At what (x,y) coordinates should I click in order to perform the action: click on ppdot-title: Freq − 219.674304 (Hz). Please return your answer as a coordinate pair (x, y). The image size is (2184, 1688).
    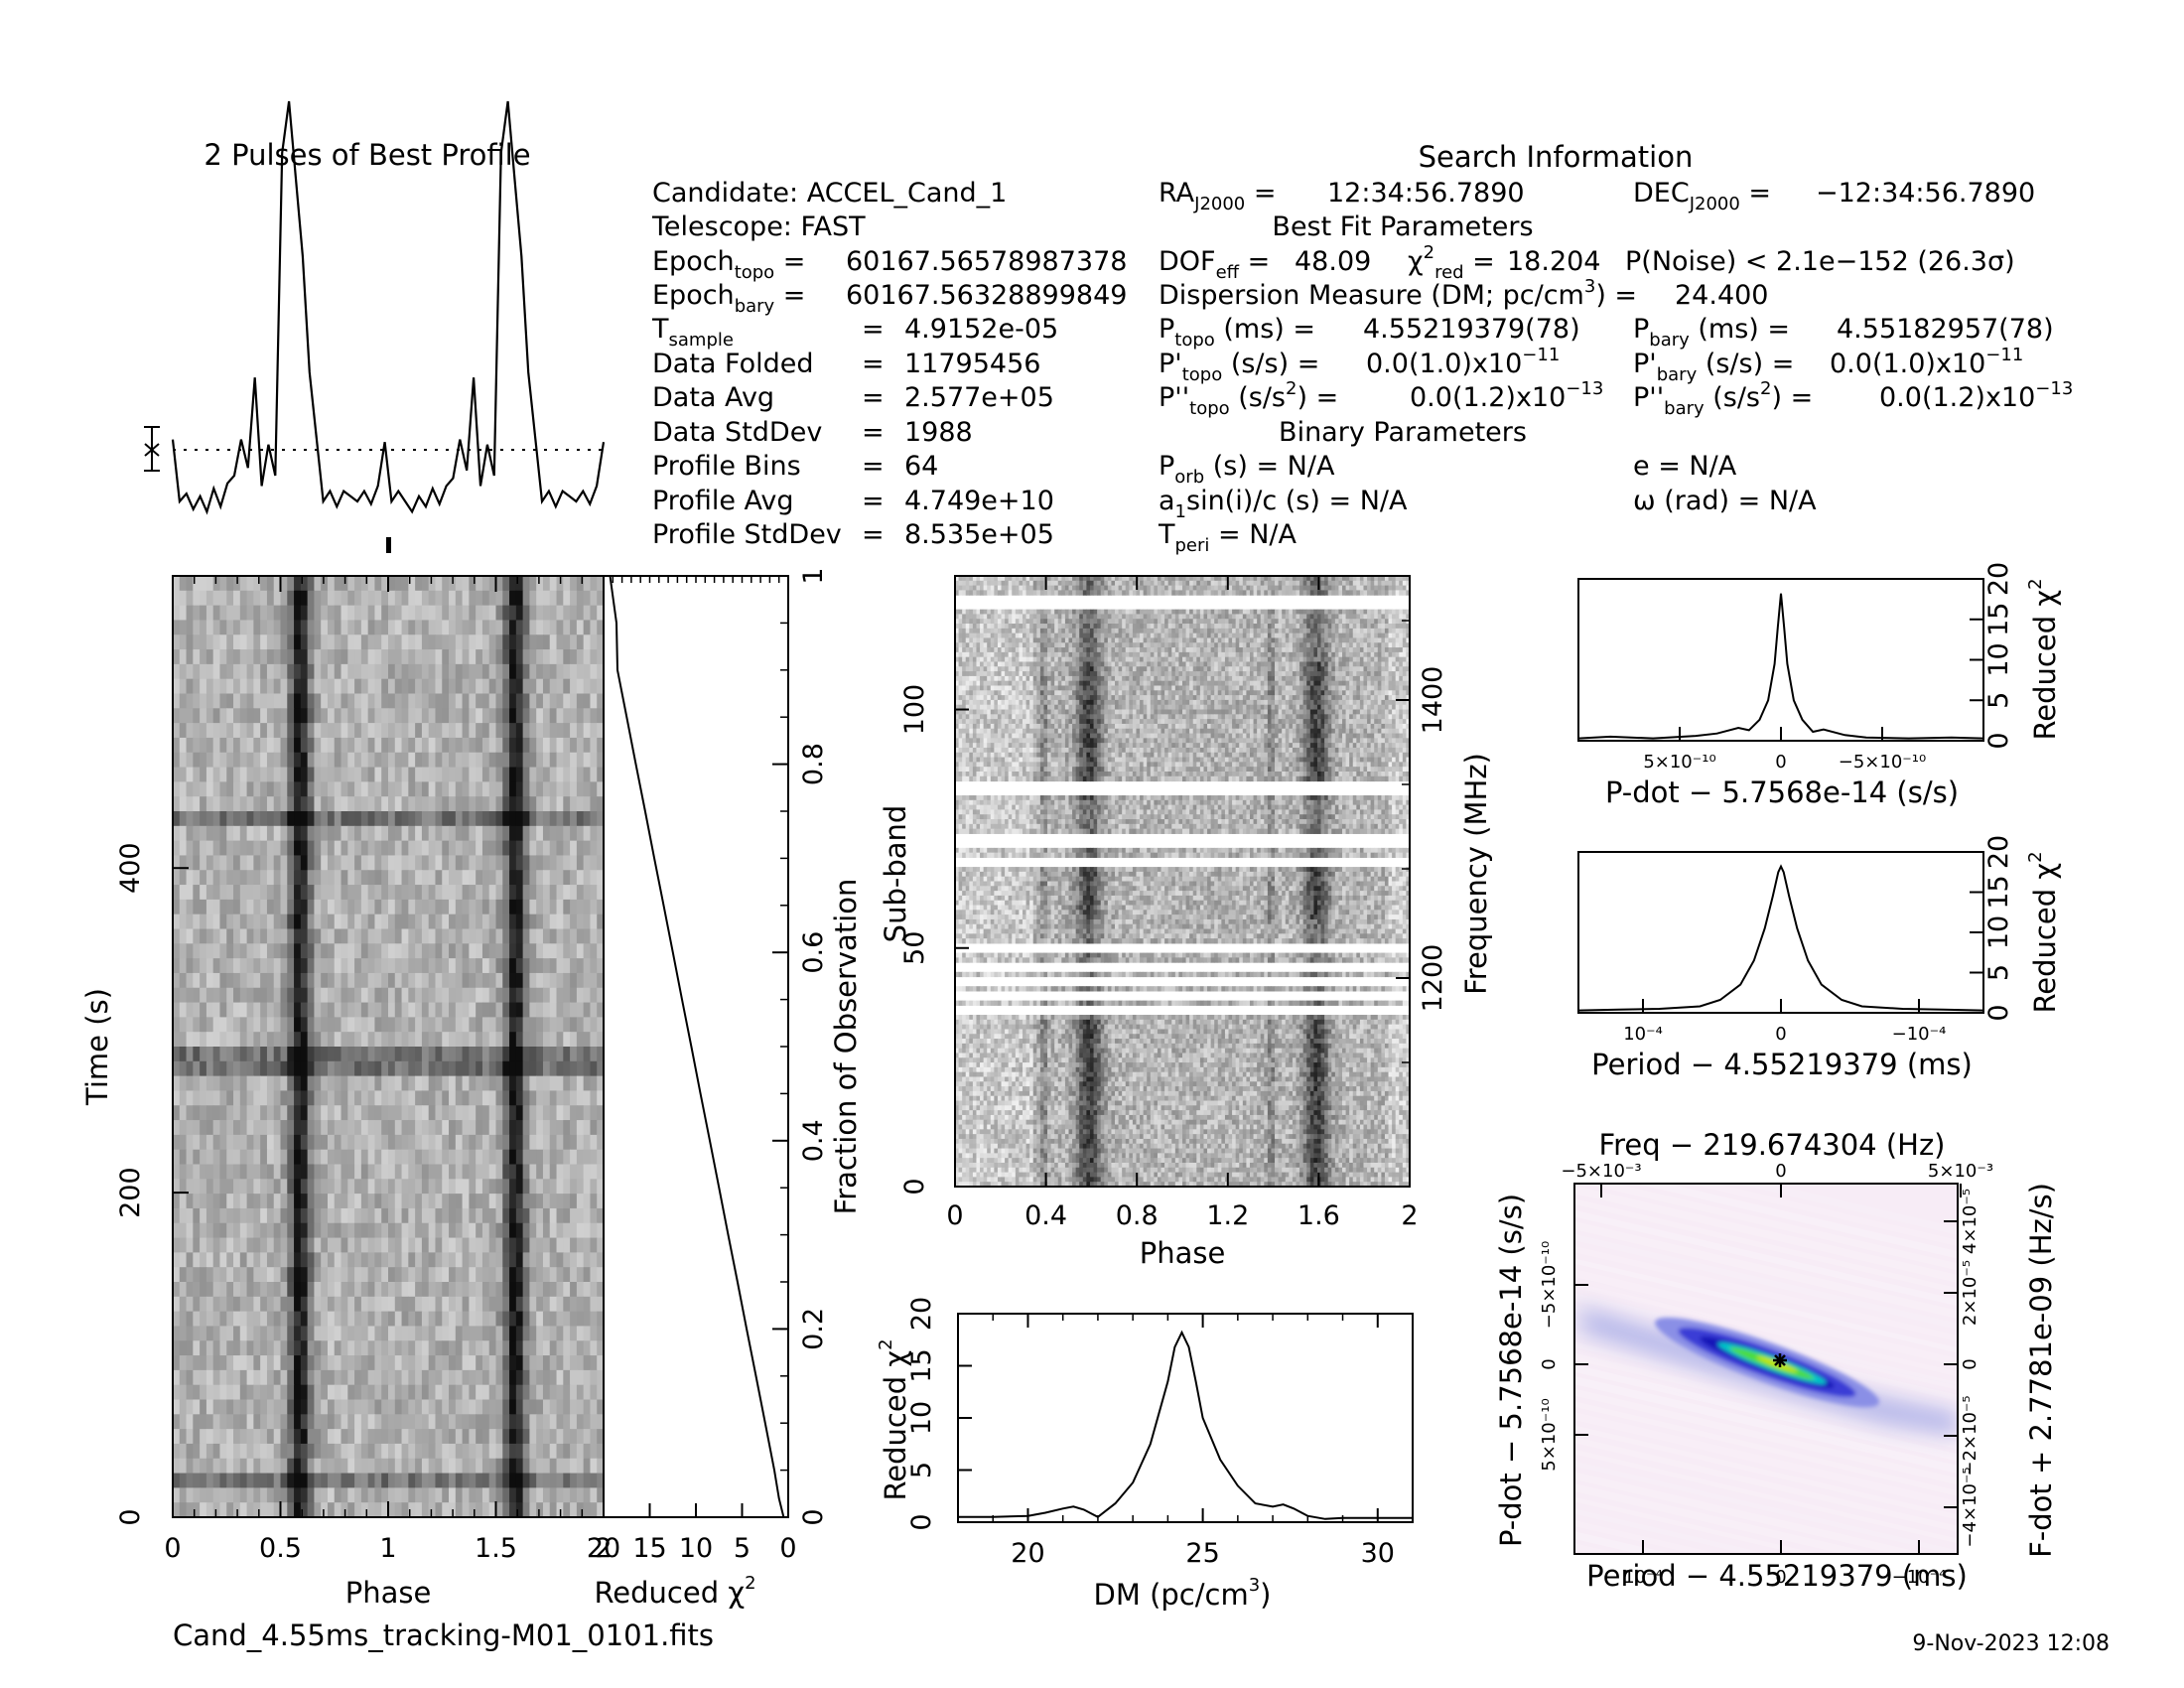
    Looking at the image, I should click on (1772, 1145).